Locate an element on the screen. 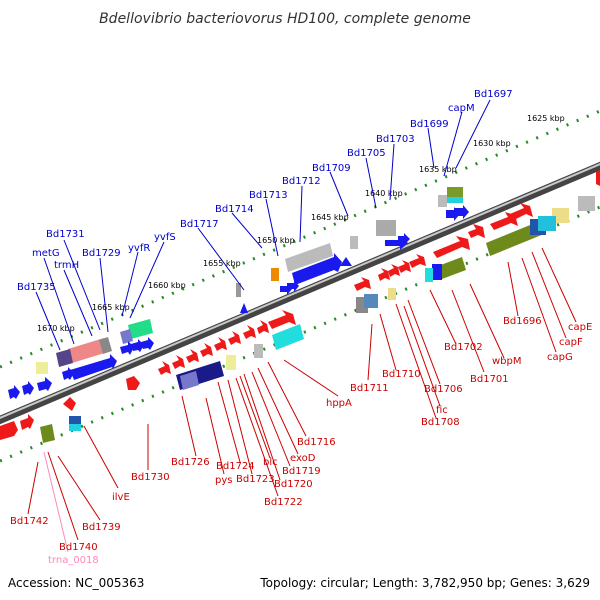 This screenshot has height=600, width=600. gene-label: Bd1740 is located at coordinates (78, 547).